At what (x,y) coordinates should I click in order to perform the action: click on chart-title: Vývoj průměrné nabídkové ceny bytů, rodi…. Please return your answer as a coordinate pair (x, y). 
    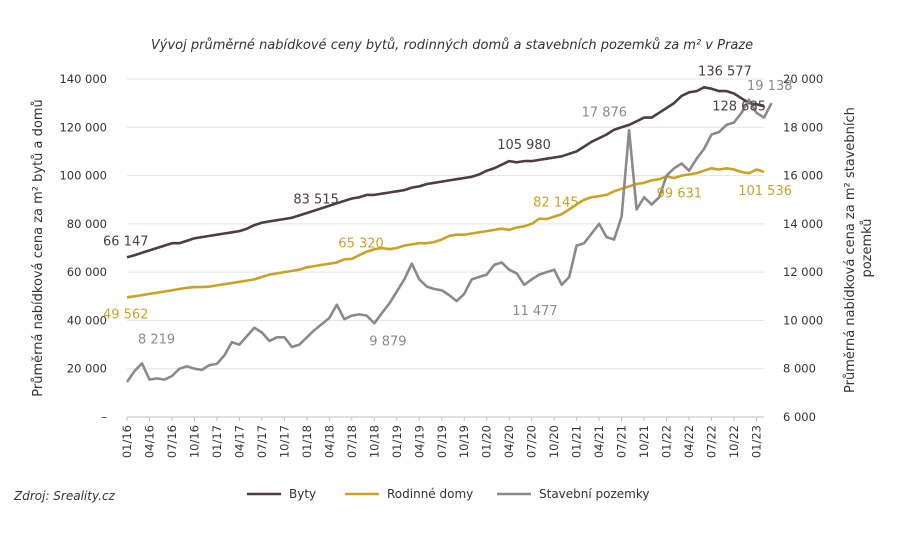
    Looking at the image, I should click on (452, 45).